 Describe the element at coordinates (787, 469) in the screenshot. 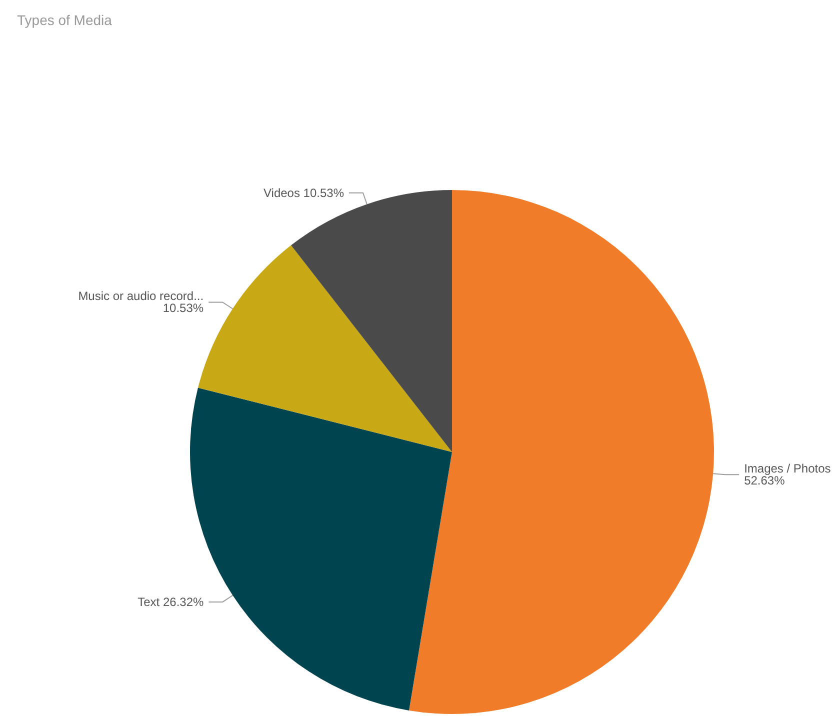

I see `slice-label: Images / Photos` at that location.